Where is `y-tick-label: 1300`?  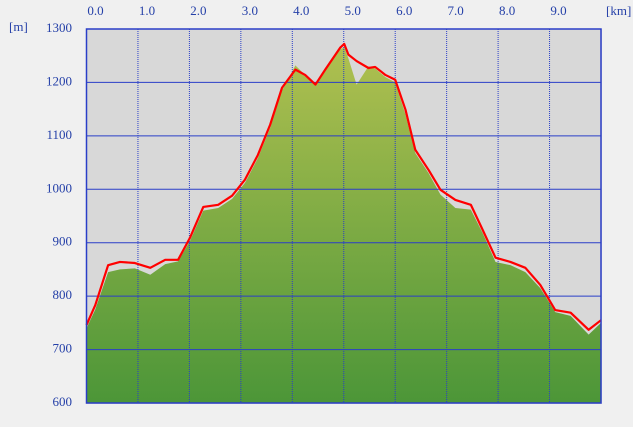
y-tick-label: 1300 is located at coordinates (59, 27).